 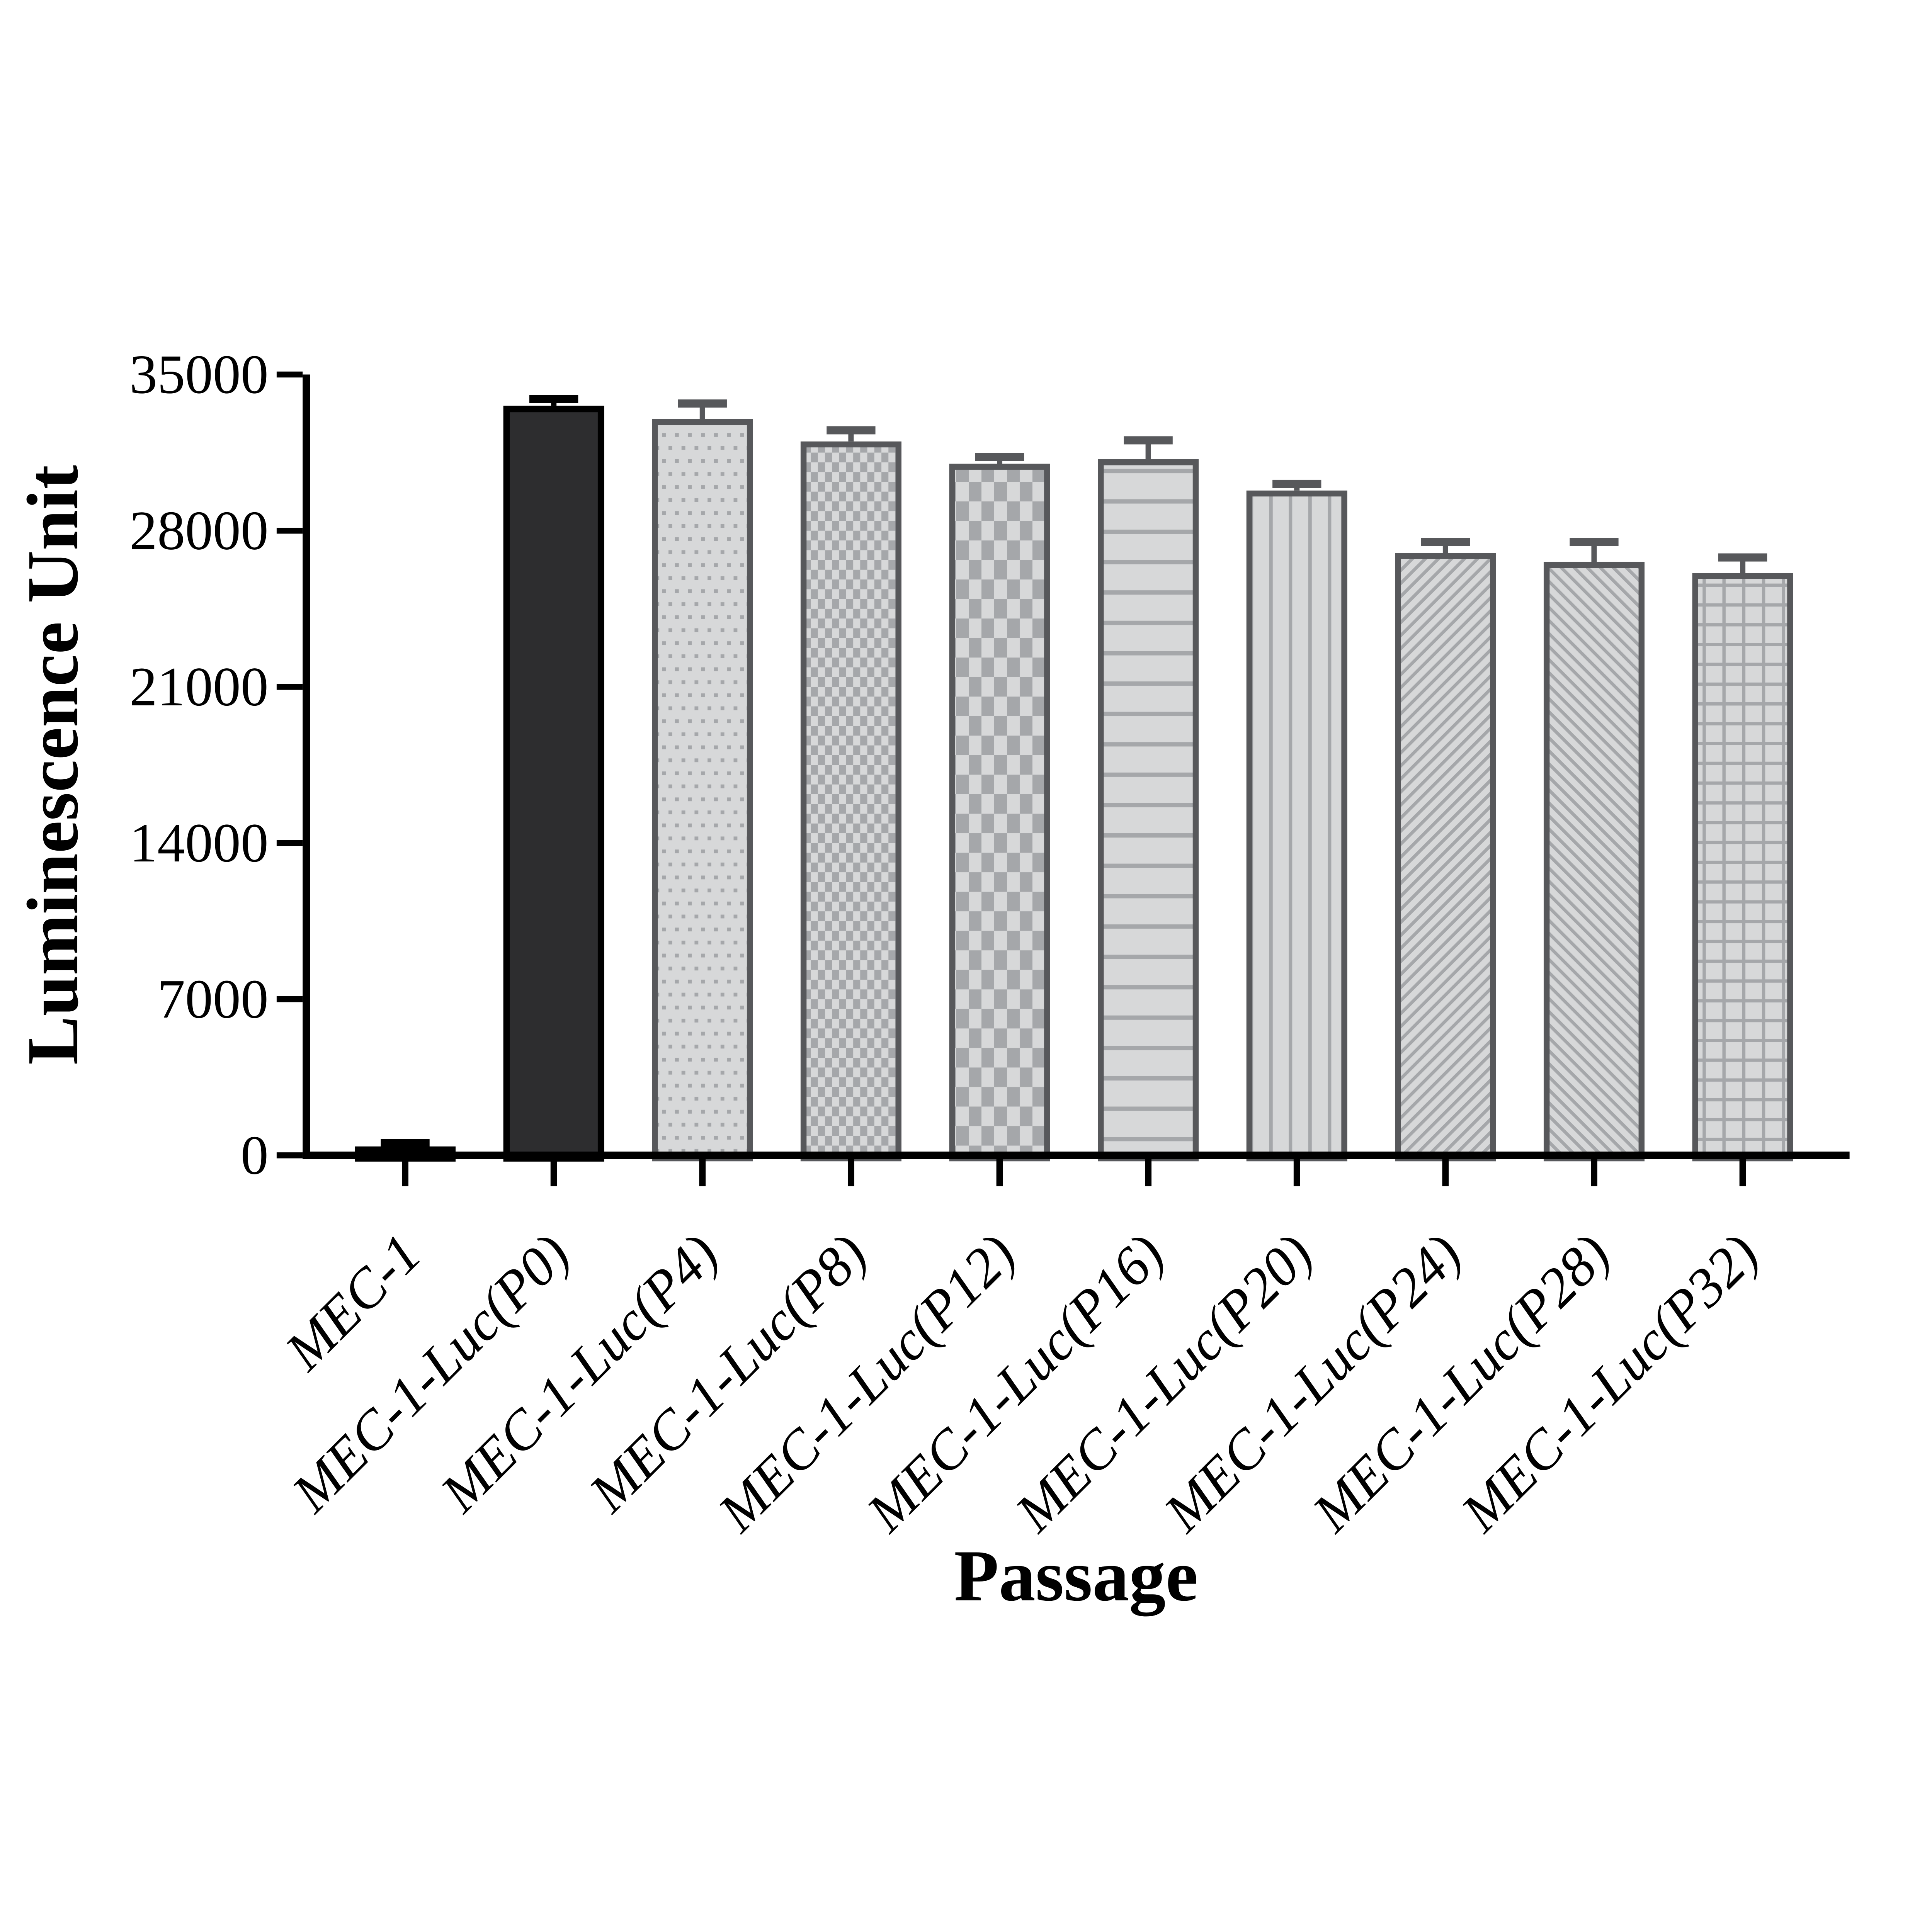 I want to click on bar-group-MEC-1-Luc(P16), so click(x=1148, y=799).